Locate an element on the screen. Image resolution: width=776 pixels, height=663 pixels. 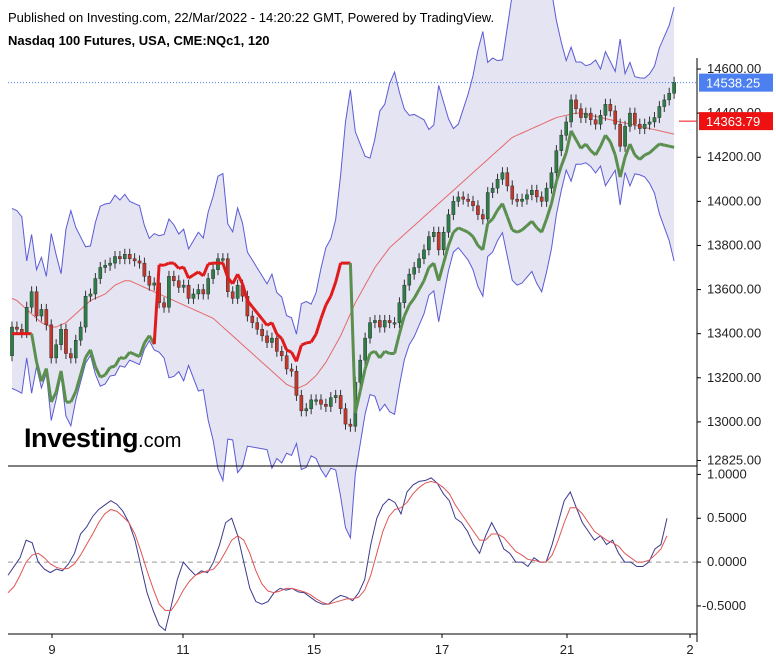
osc-y-tick-label: -0.5000 is located at coordinates (724, 605).